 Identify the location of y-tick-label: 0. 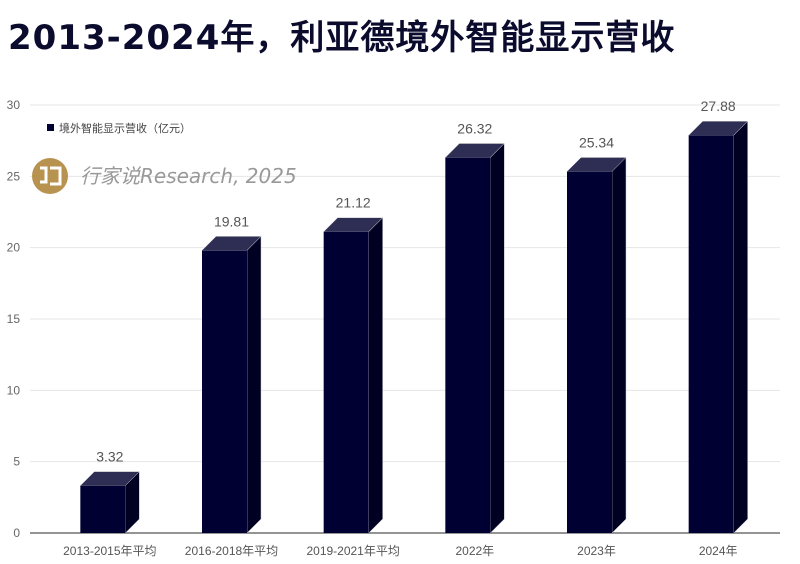
(16, 533).